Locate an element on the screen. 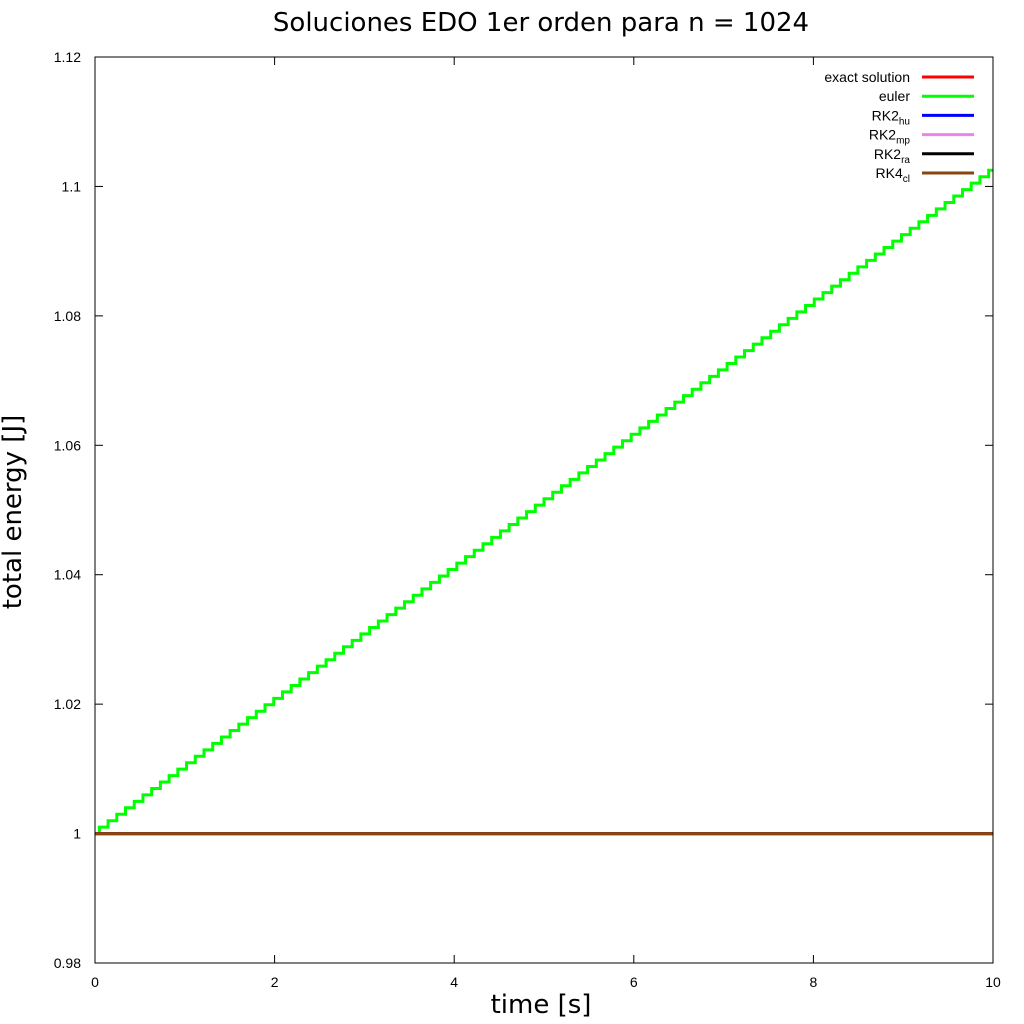 Image resolution: width=1024 pixels, height=1024 pixels. x-tick-label: 10 is located at coordinates (993, 982).